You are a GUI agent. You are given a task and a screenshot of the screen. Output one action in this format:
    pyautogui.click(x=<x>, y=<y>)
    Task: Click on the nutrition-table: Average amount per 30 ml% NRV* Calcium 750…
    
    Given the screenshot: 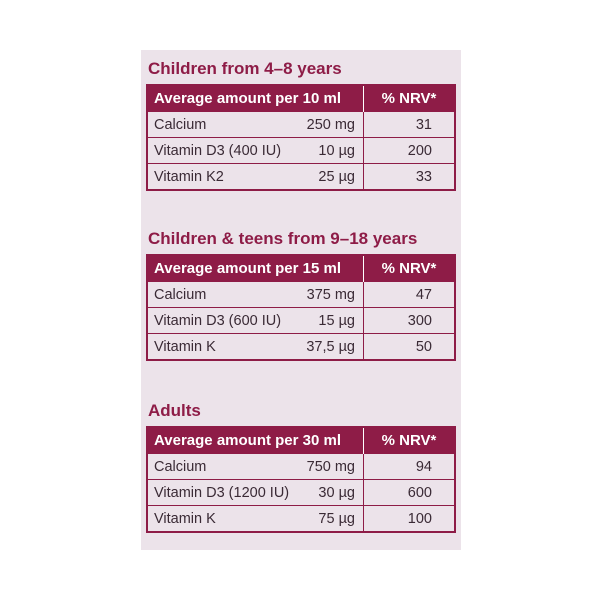 What is the action you would take?
    pyautogui.click(x=301, y=479)
    